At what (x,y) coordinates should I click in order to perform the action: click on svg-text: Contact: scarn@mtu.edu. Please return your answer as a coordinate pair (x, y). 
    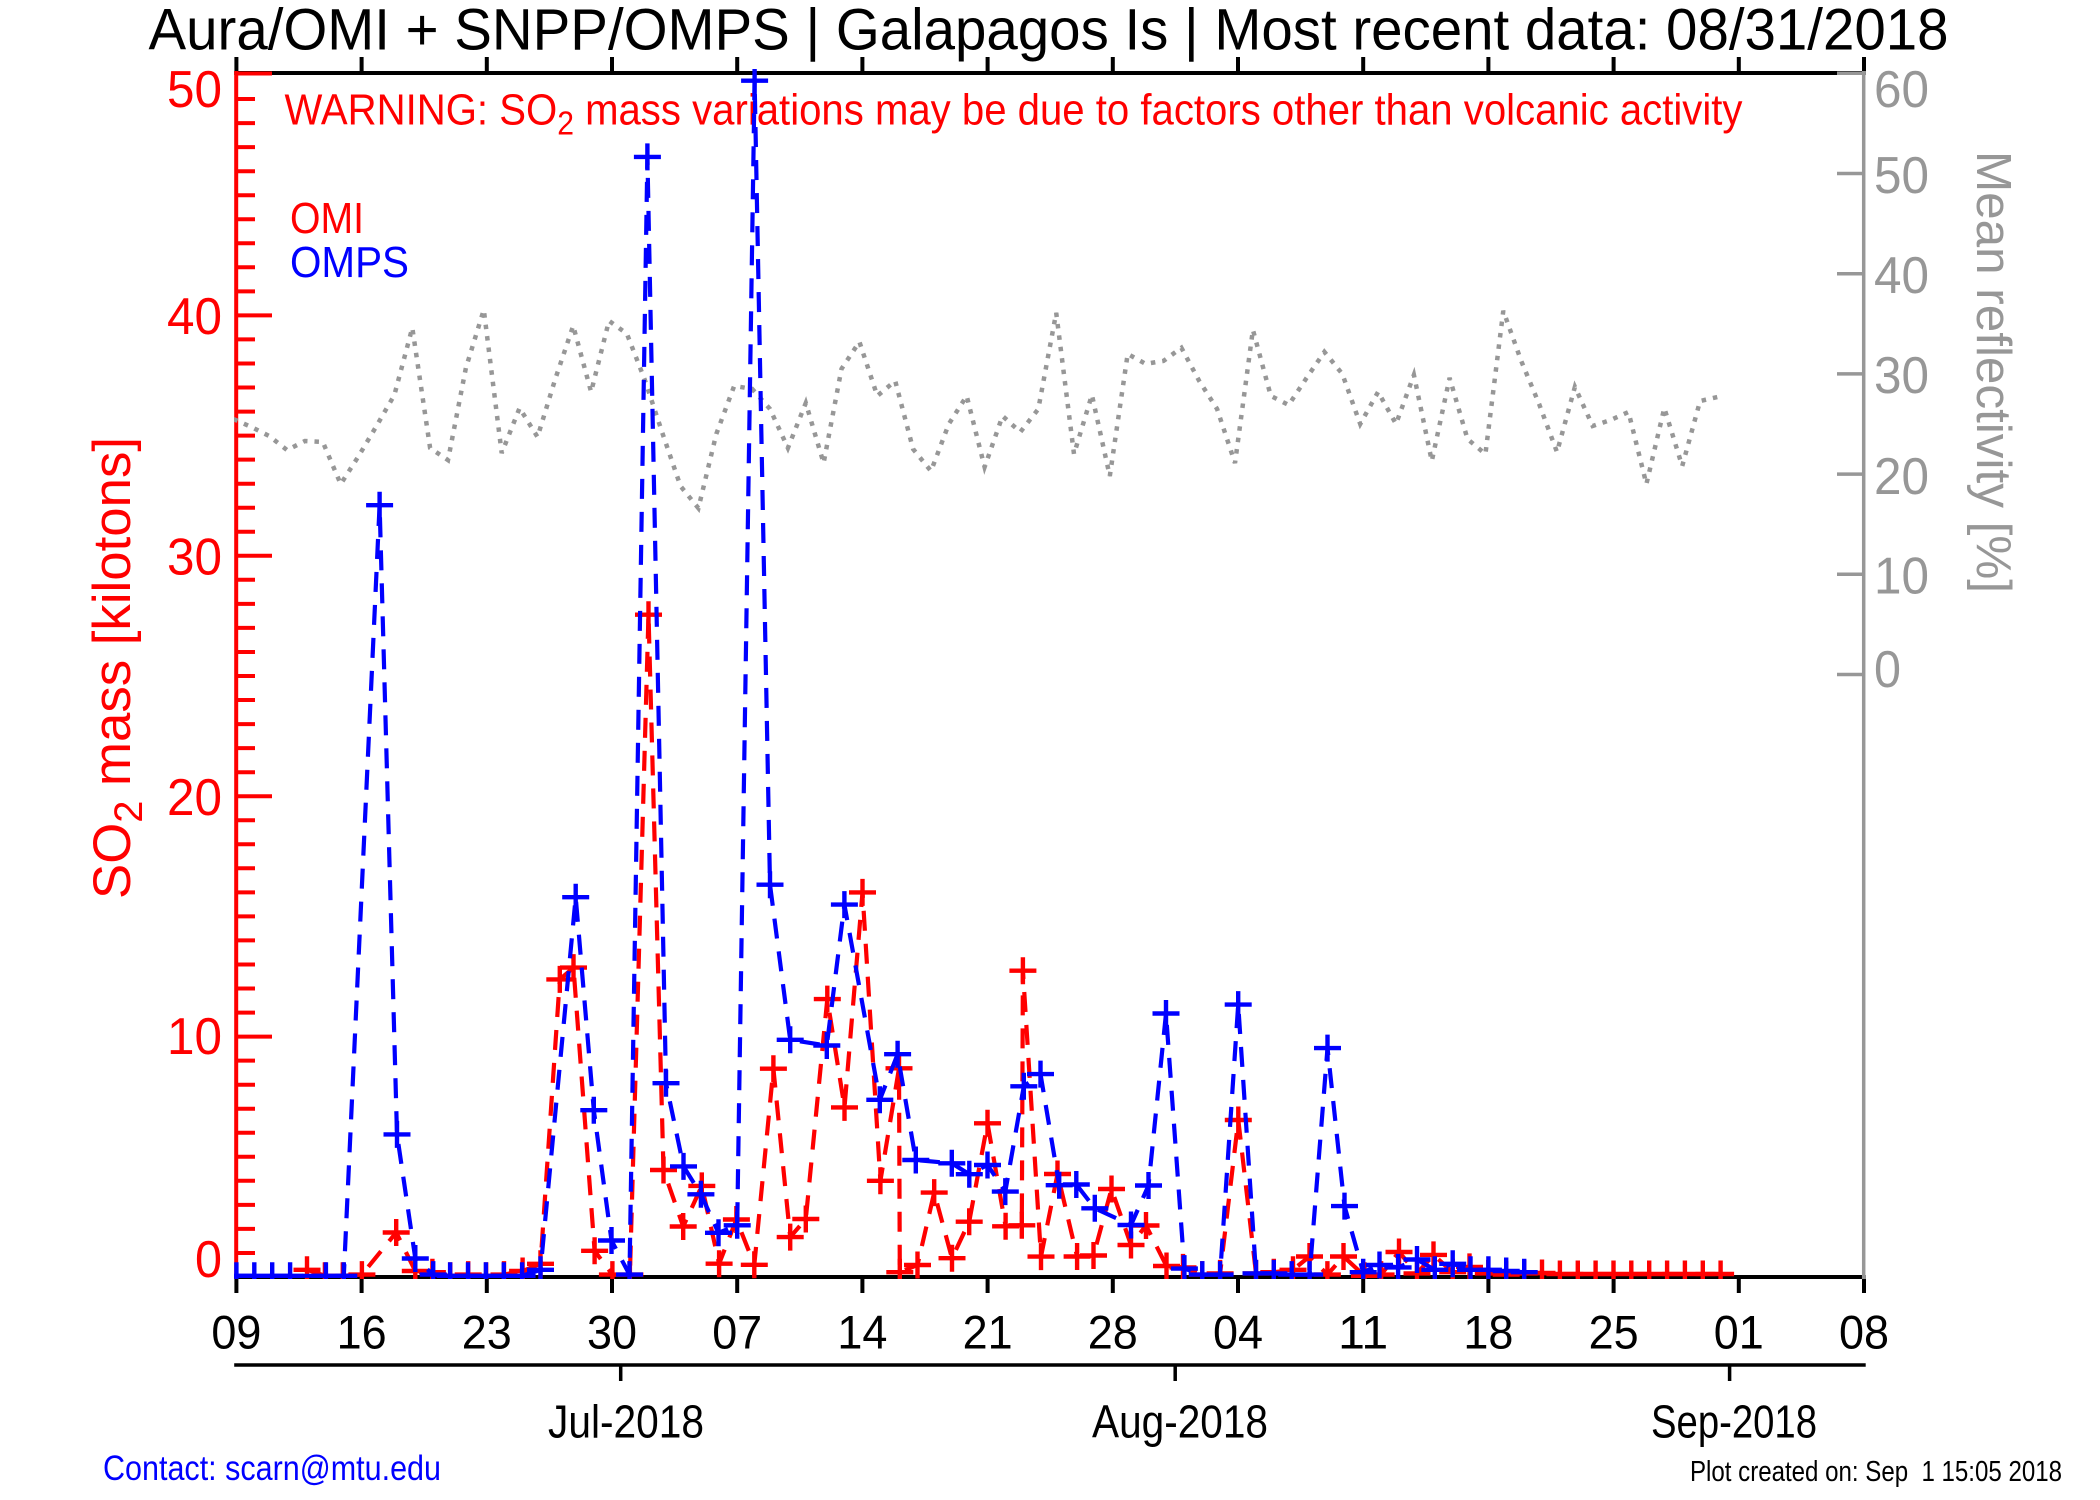
    Looking at the image, I should click on (272, 1468).